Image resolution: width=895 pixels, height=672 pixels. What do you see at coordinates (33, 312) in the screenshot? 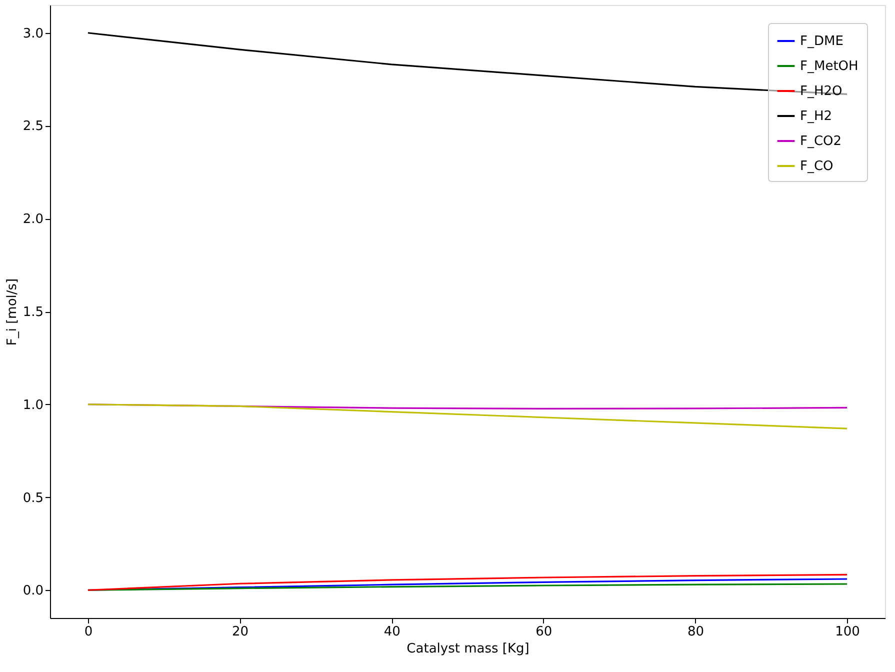
I see `y-tick-label: 1.5` at bounding box center [33, 312].